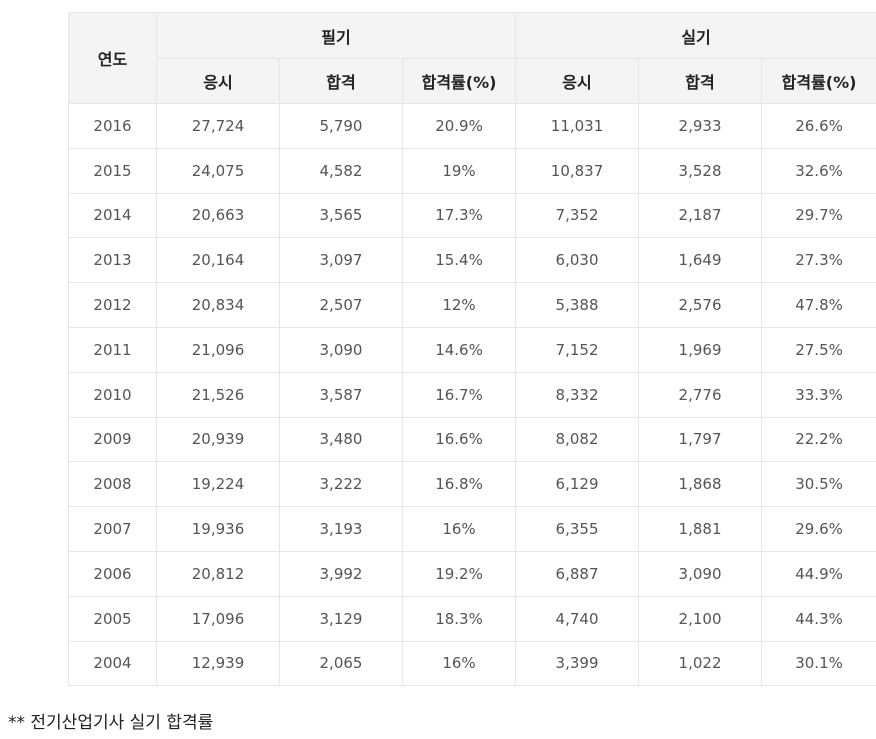  What do you see at coordinates (577, 529) in the screenshot?
I see `practical-applicants-cell: 6,355` at bounding box center [577, 529].